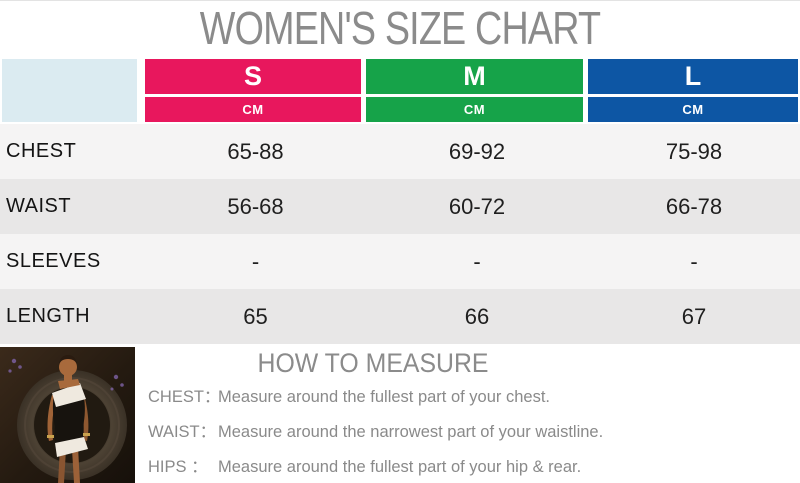 This screenshot has height=483, width=800. What do you see at coordinates (255, 316) in the screenshot?
I see `length-value-s: 65` at bounding box center [255, 316].